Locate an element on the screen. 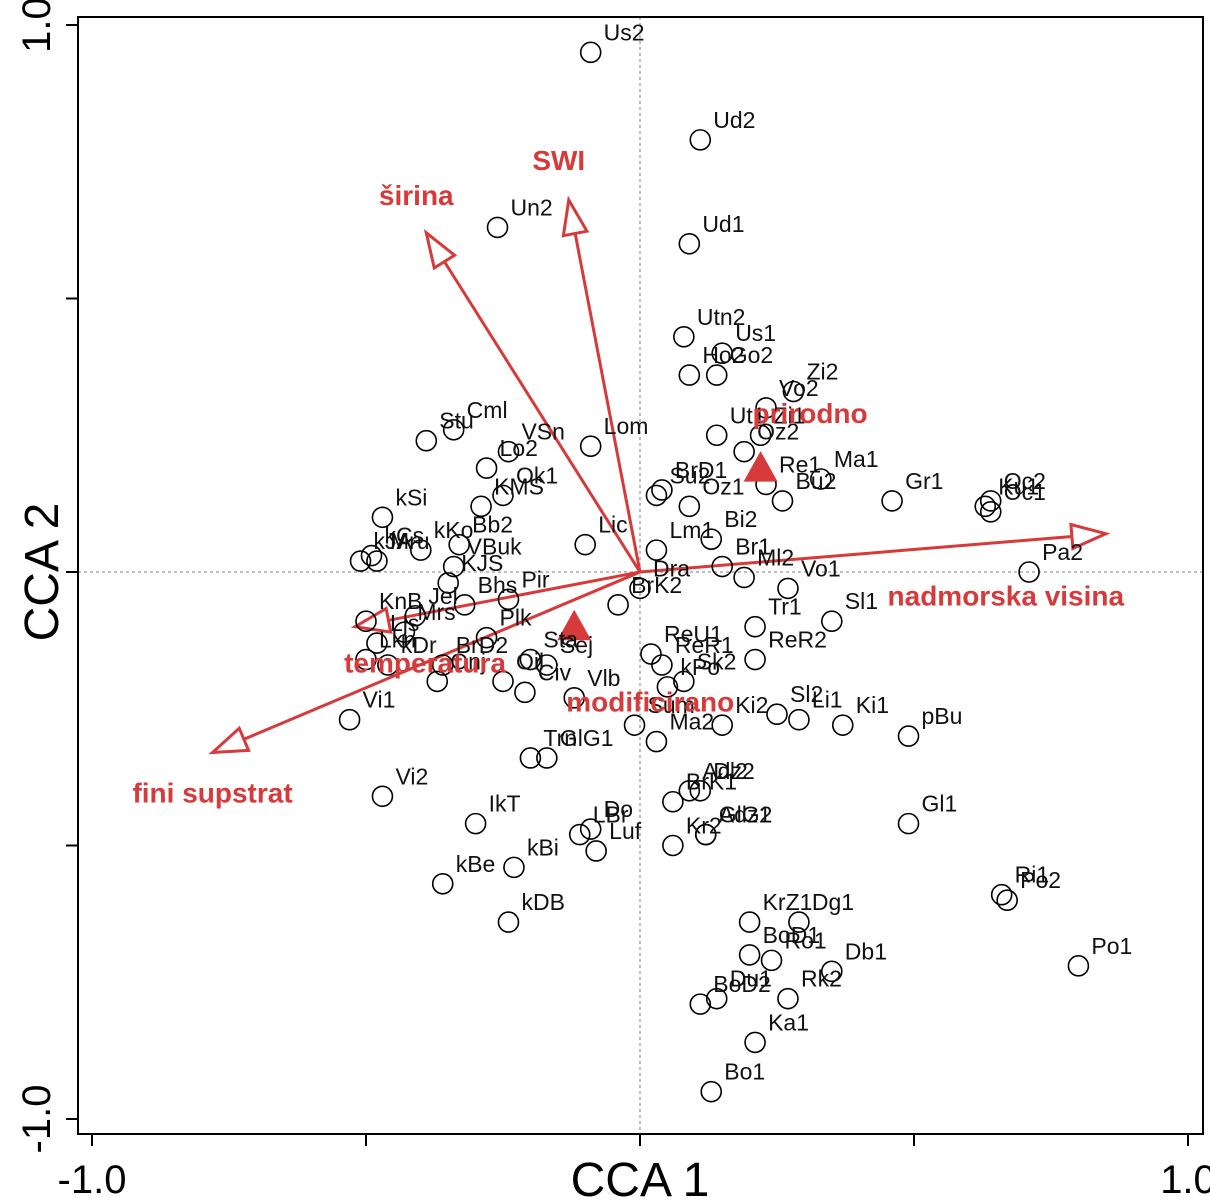 The width and height of the screenshot is (1210, 1202). site-point-sum is located at coordinates (634, 725).